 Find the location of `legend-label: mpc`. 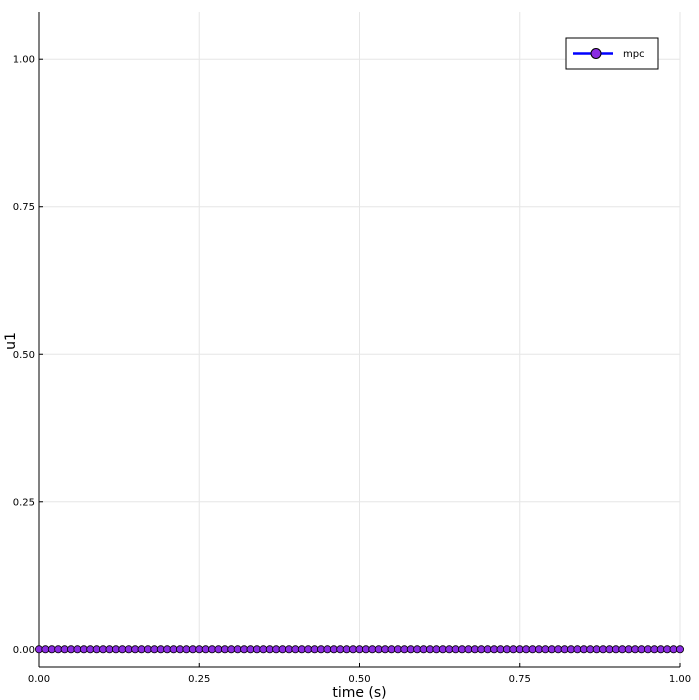

legend-label: mpc is located at coordinates (634, 54).